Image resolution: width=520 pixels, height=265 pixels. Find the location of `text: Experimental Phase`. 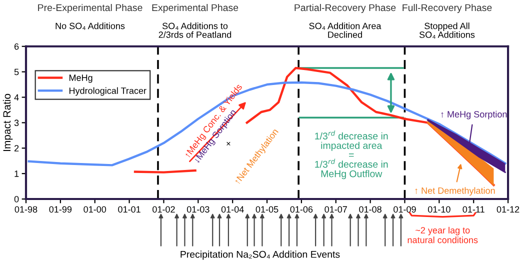

text: Experimental Phase is located at coordinates (195, 9).